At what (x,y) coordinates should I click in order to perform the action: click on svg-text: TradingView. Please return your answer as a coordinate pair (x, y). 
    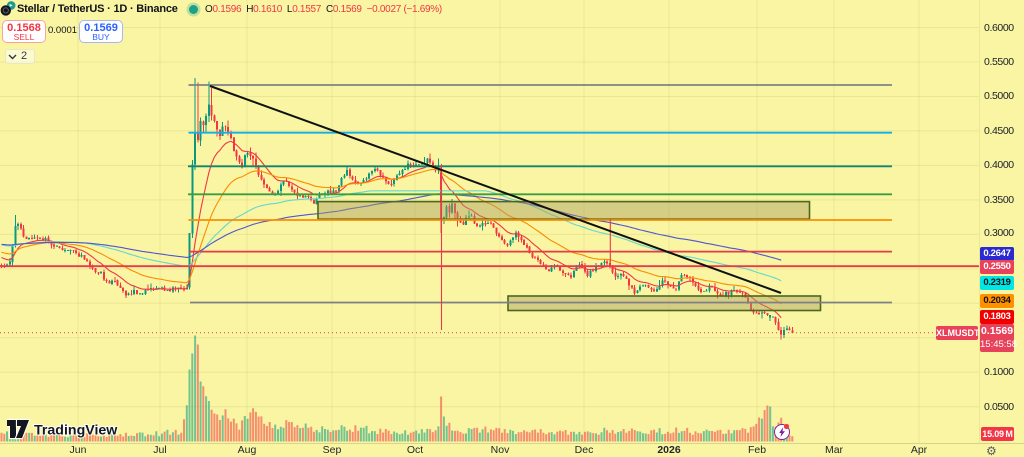
    Looking at the image, I should click on (76, 431).